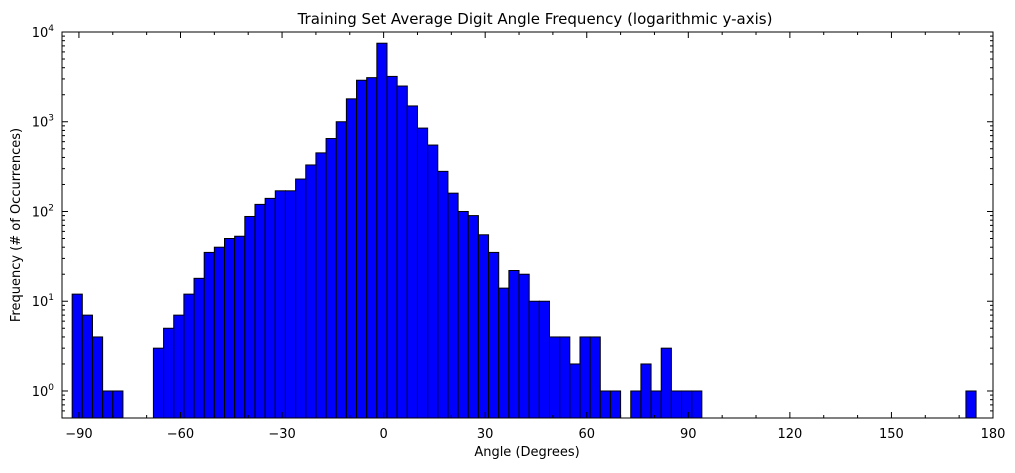  Describe the element at coordinates (43, 32) in the screenshot. I see `y-tick-label: 10⁴` at that location.